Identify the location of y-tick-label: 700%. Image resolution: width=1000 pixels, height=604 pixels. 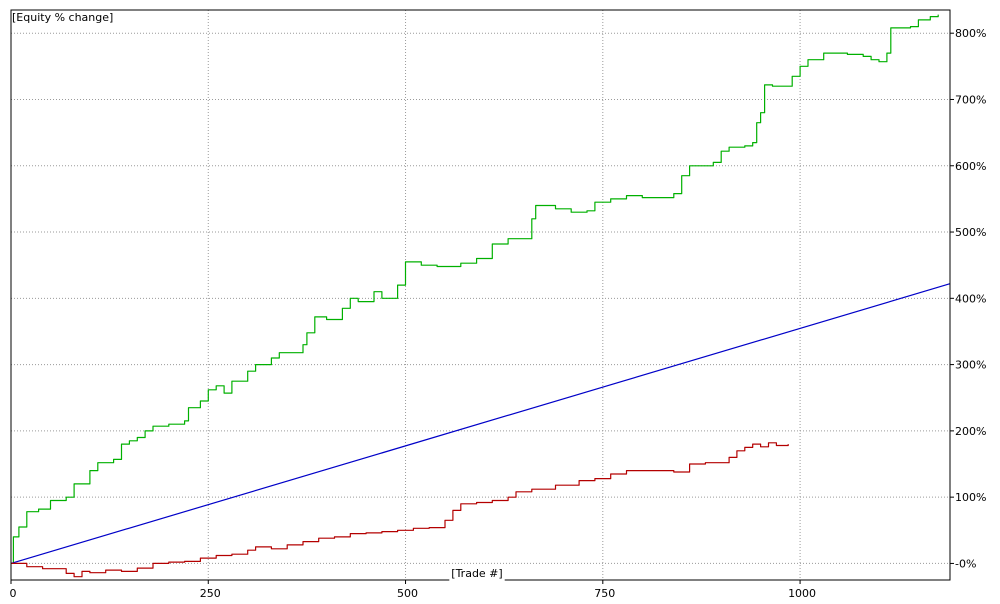
(970, 99).